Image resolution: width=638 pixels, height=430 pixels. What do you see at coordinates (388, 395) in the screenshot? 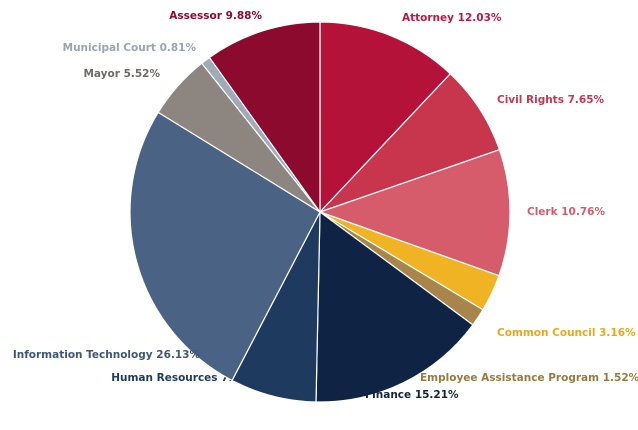
I see `slice-label-name: Finance` at bounding box center [388, 395].